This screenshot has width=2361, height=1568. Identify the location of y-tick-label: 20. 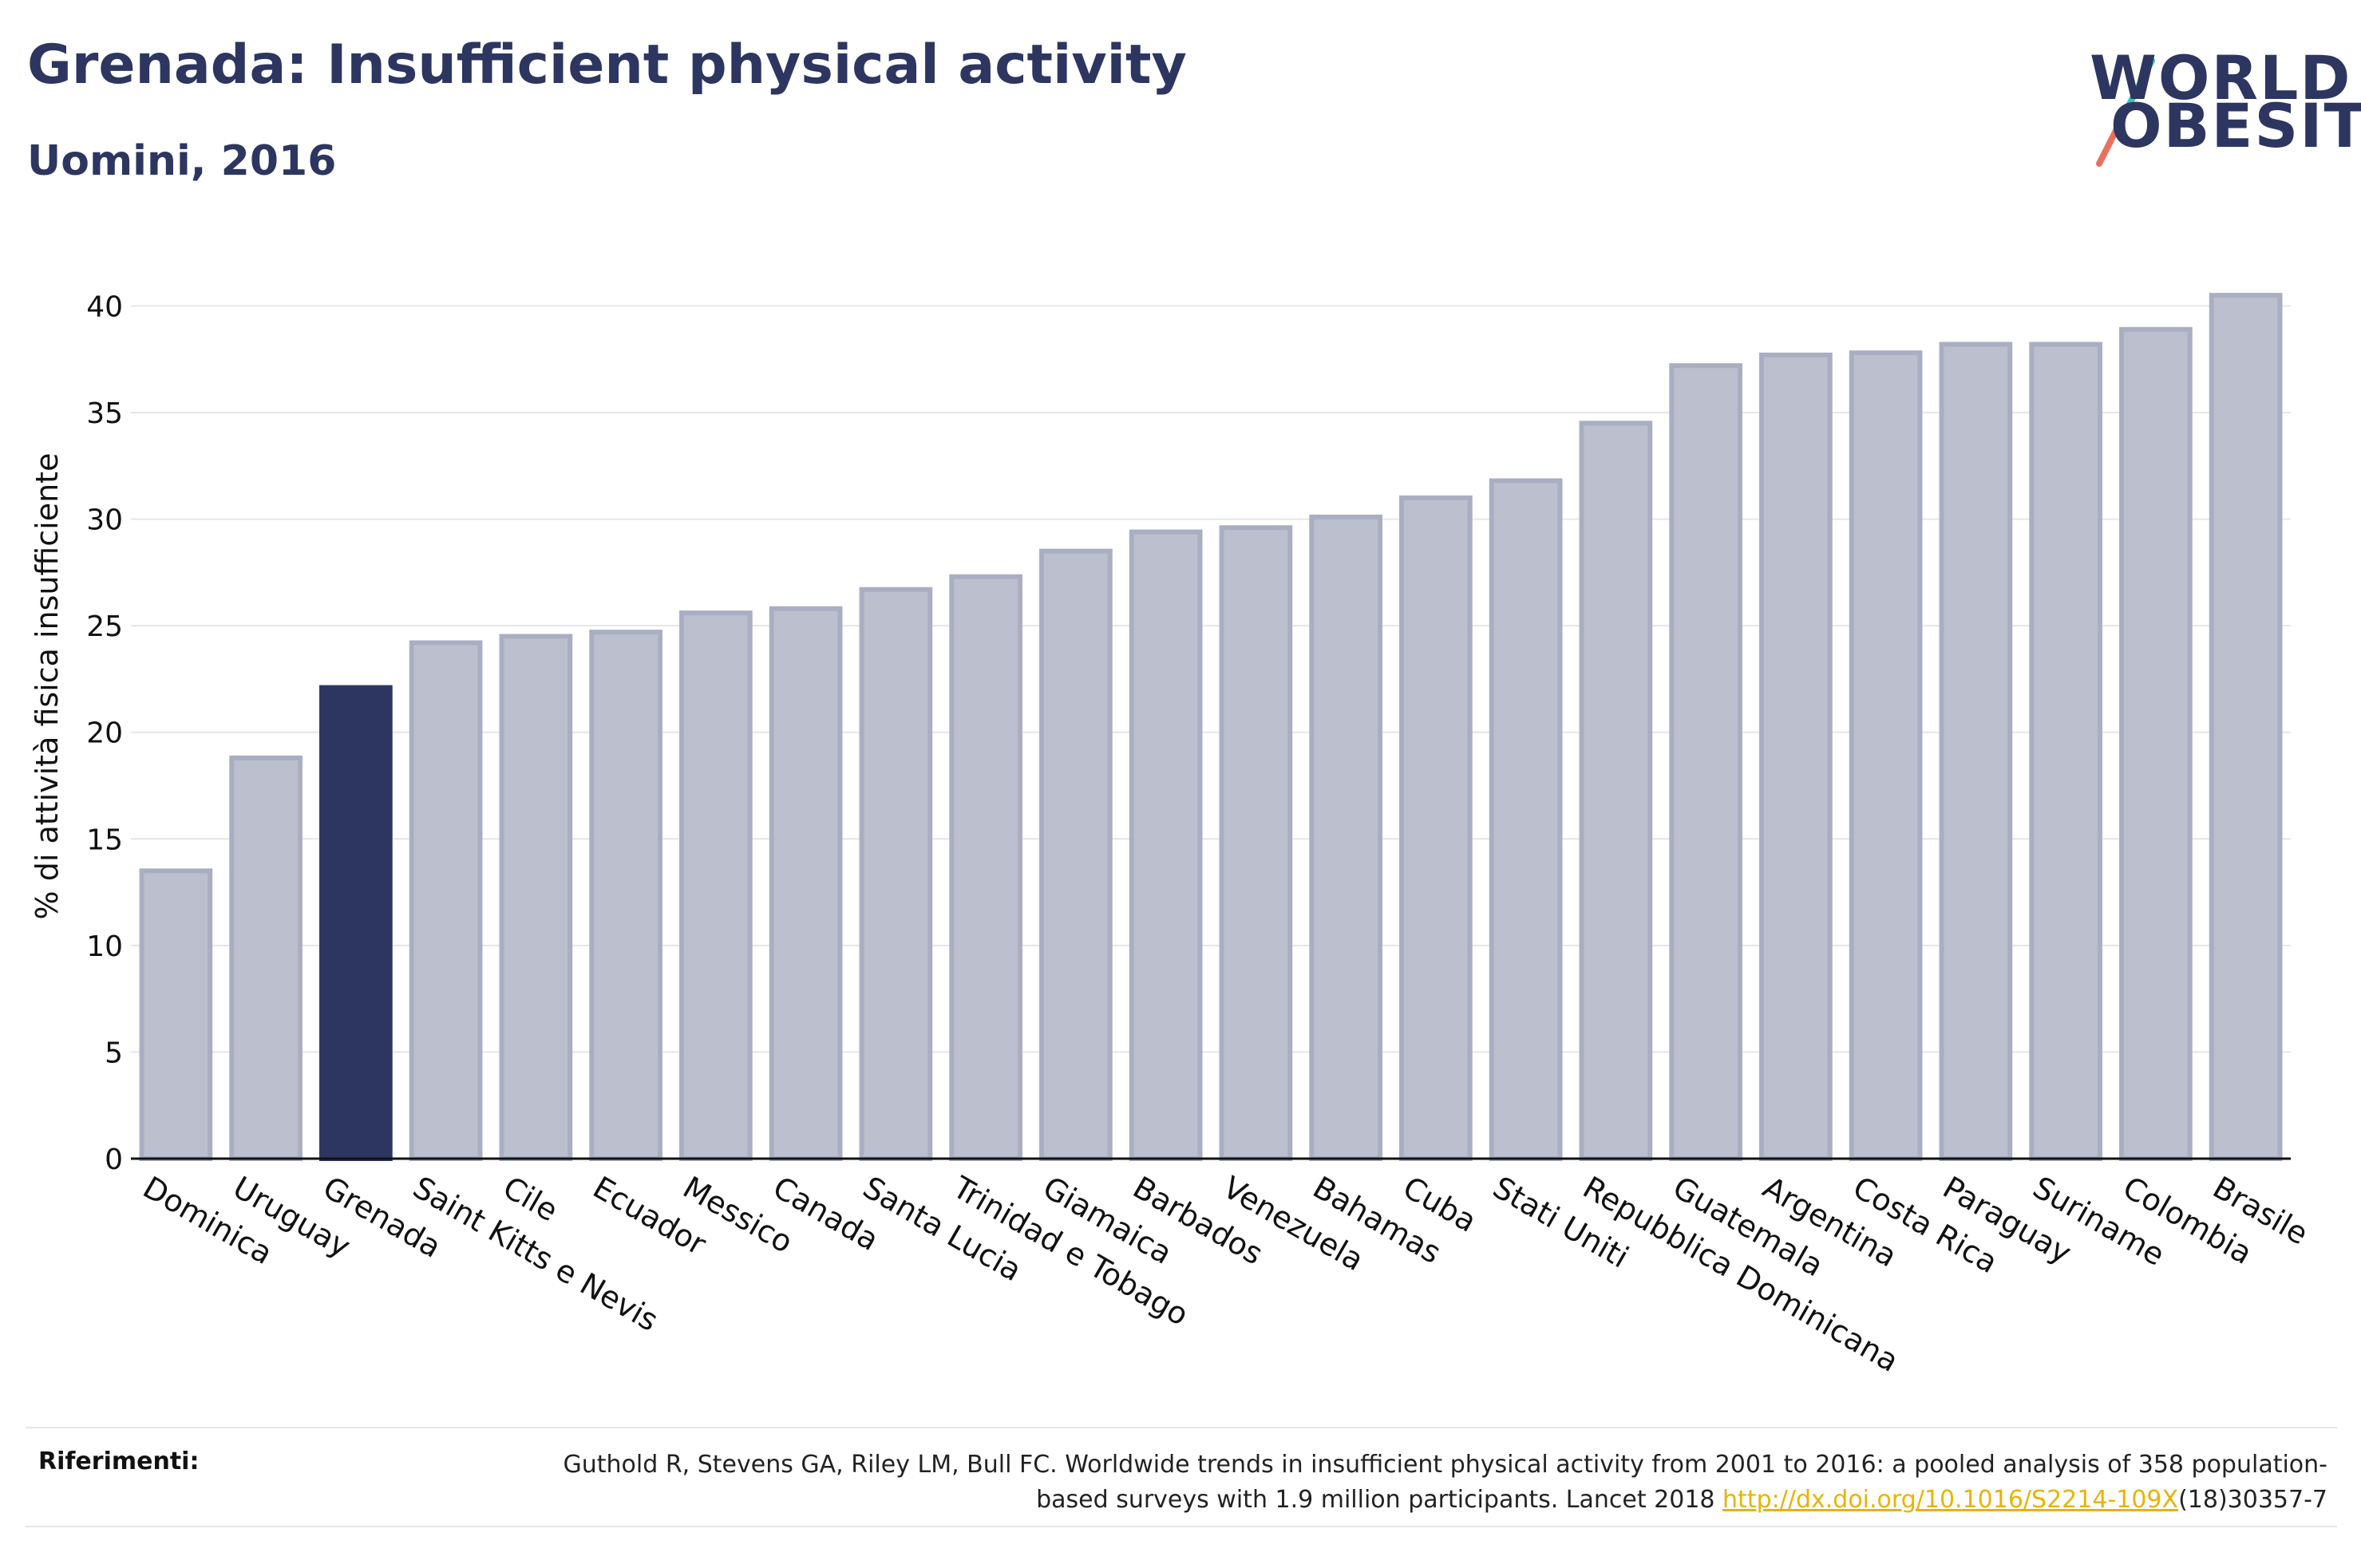
(104, 733).